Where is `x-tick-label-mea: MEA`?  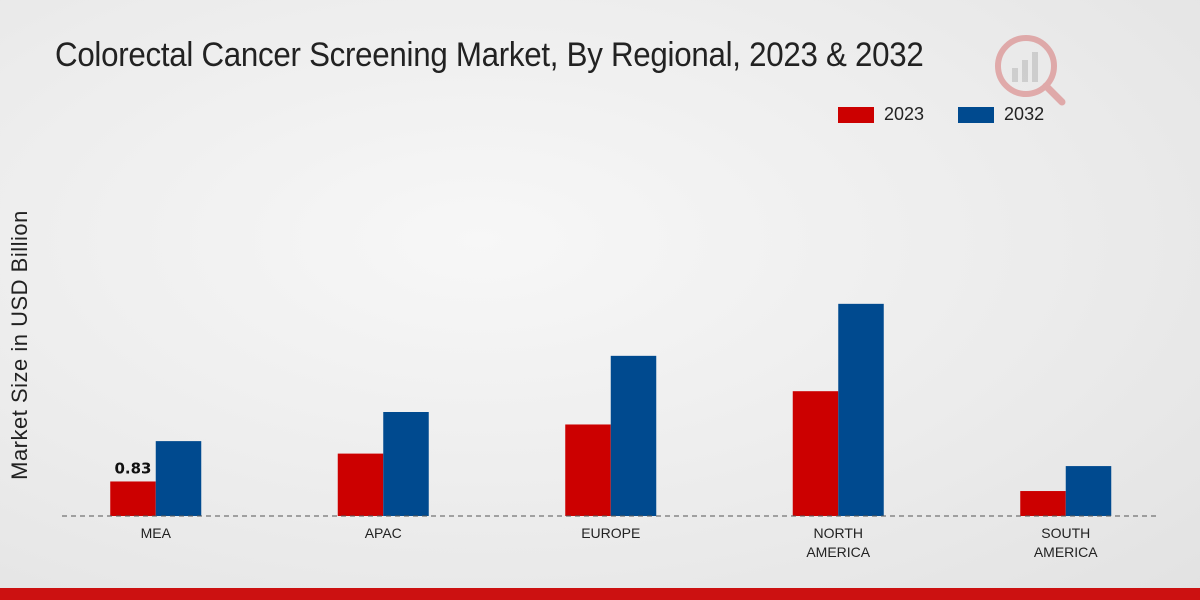
x-tick-label-mea: MEA is located at coordinates (156, 533).